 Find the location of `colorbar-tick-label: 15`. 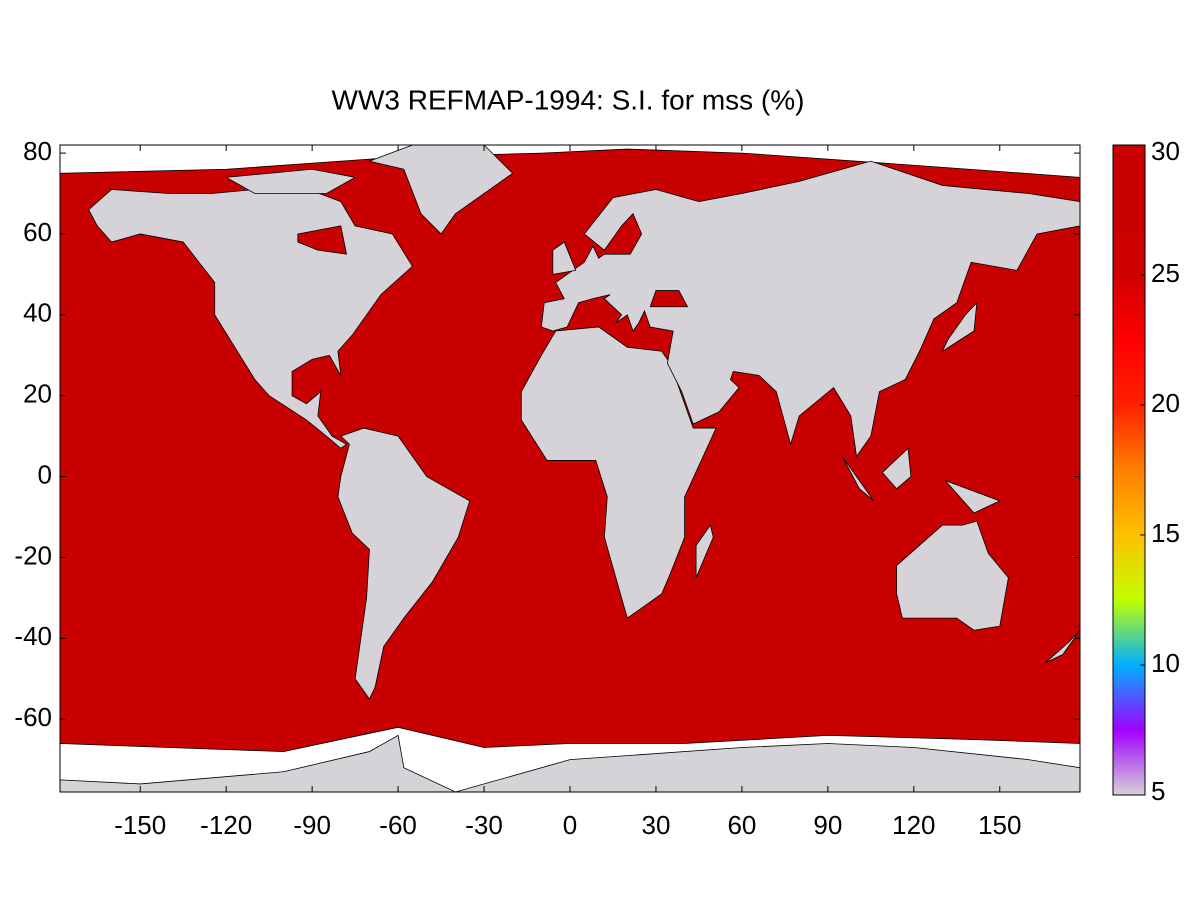

colorbar-tick-label: 15 is located at coordinates (1165, 533).